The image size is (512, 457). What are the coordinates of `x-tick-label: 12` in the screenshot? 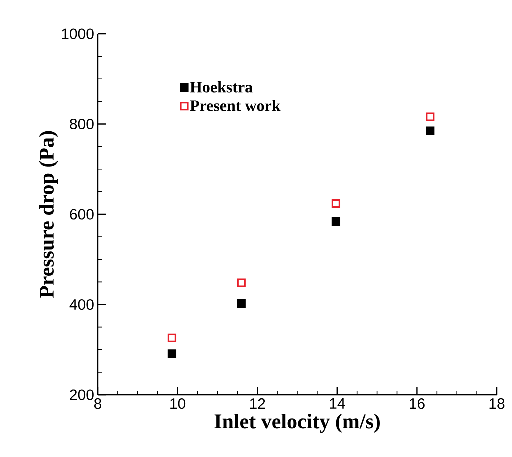 It's located at (258, 403).